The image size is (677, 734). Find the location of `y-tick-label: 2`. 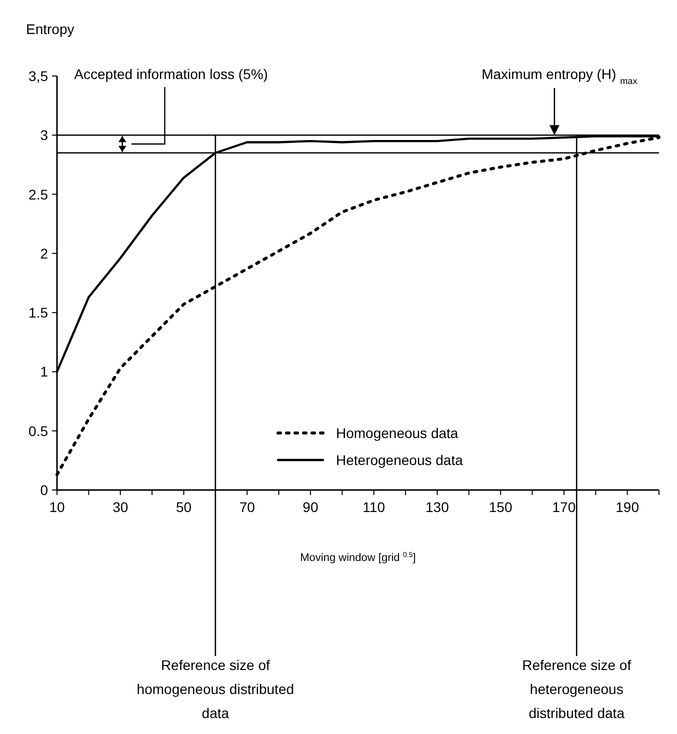

y-tick-label: 2 is located at coordinates (44, 253).